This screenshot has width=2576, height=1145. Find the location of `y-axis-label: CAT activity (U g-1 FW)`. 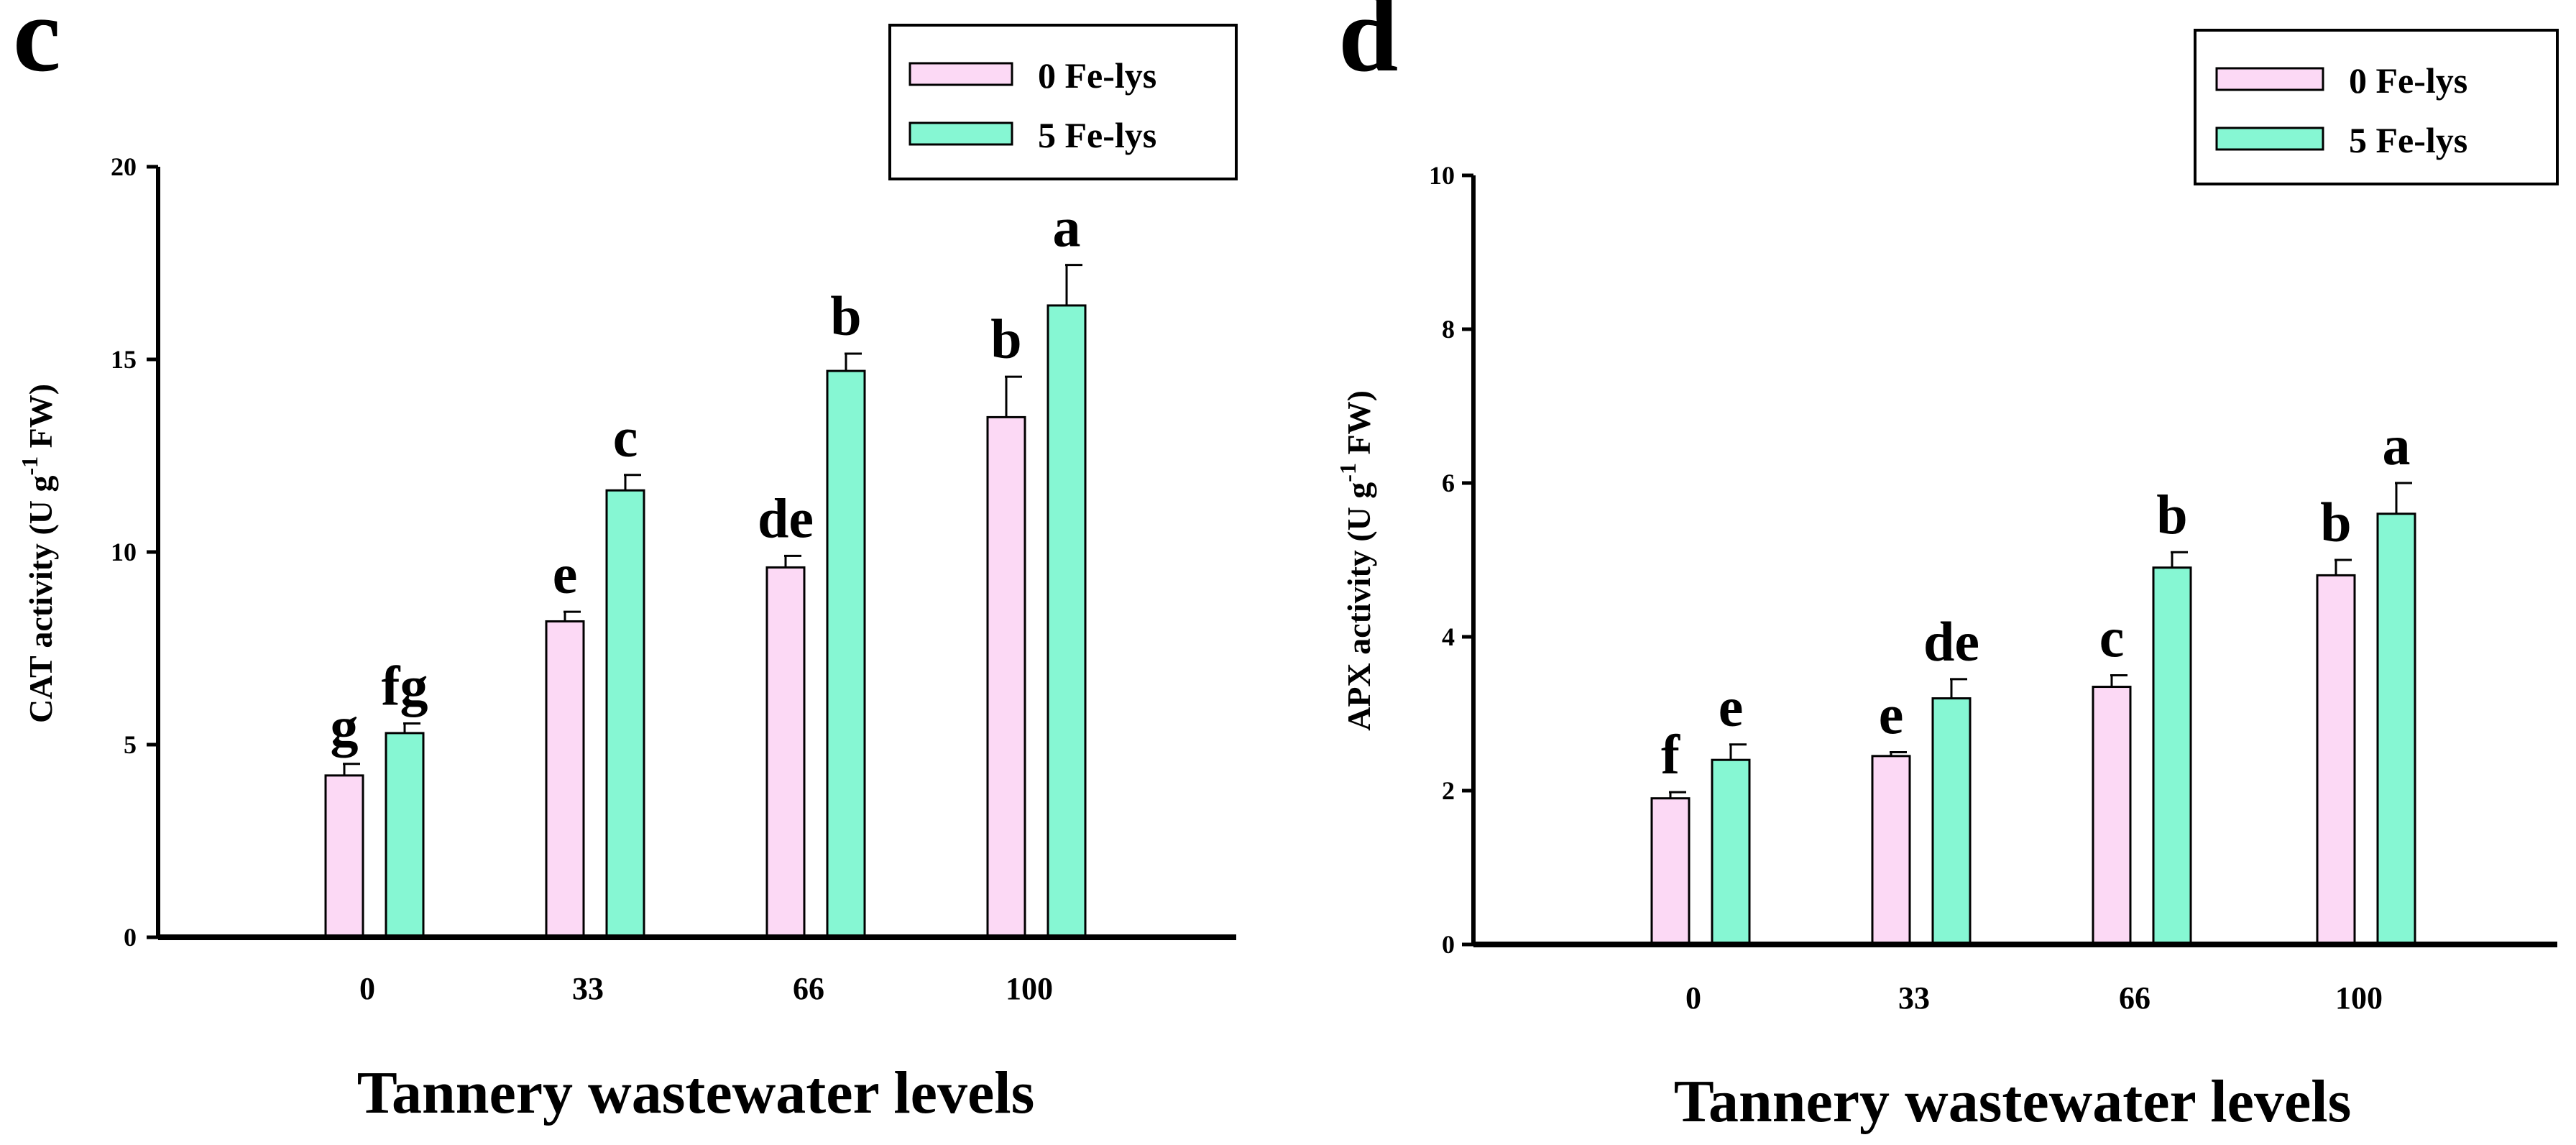

y-axis-label: CAT activity (U g-1 FW) is located at coordinates (38, 553).